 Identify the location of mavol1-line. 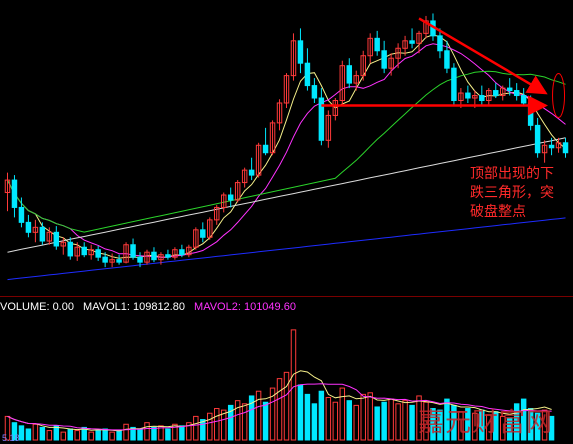
(279, 401).